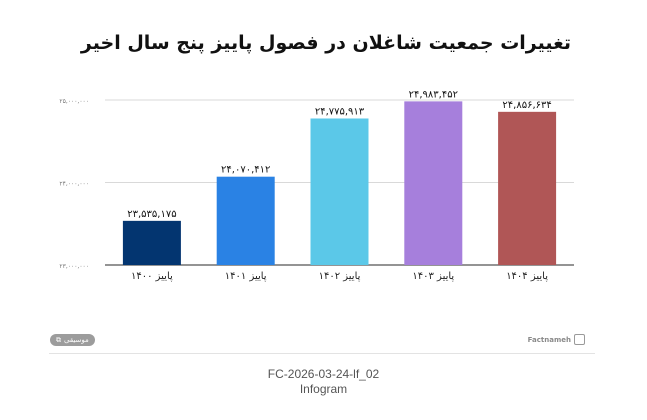 Image resolution: width=647 pixels, height=420 pixels. What do you see at coordinates (74, 101) in the screenshot?
I see `y-tick-label: ۲۵,۰۰۰,۰۰۰` at bounding box center [74, 101].